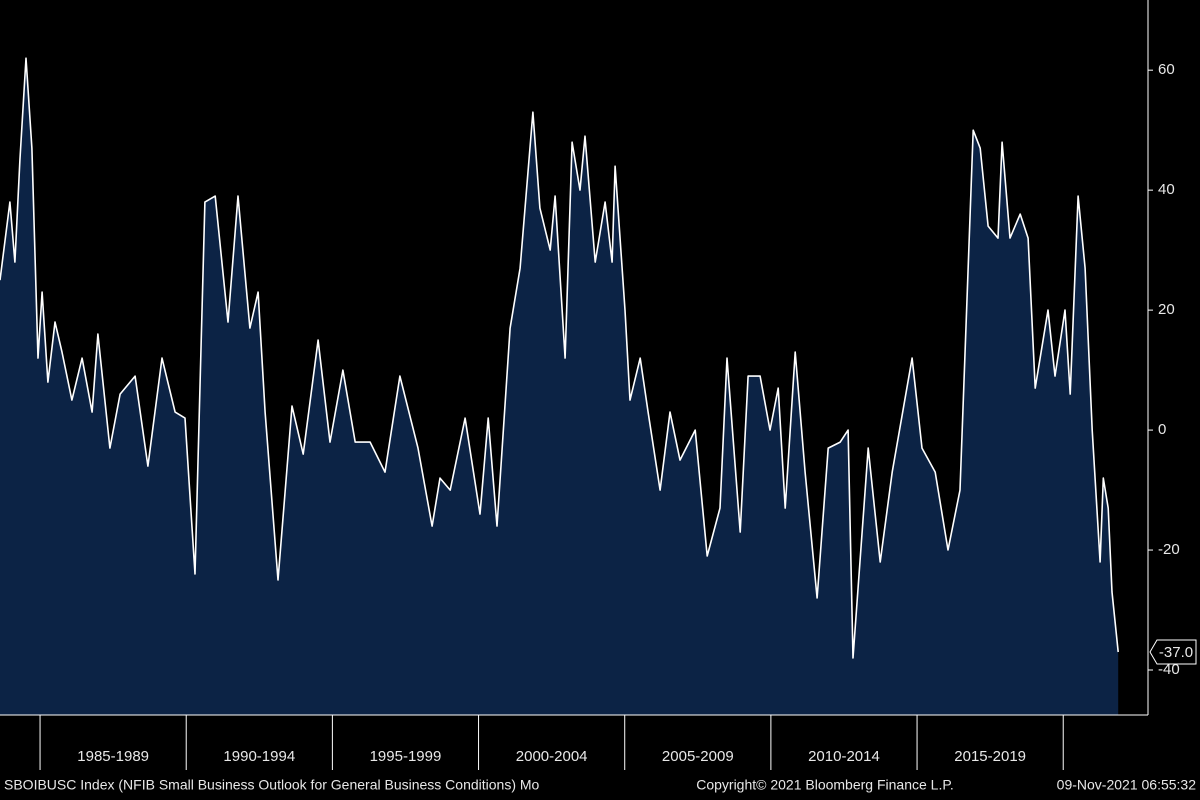 The height and width of the screenshot is (800, 1200). I want to click on x-period-label: 1985-1989, so click(113, 756).